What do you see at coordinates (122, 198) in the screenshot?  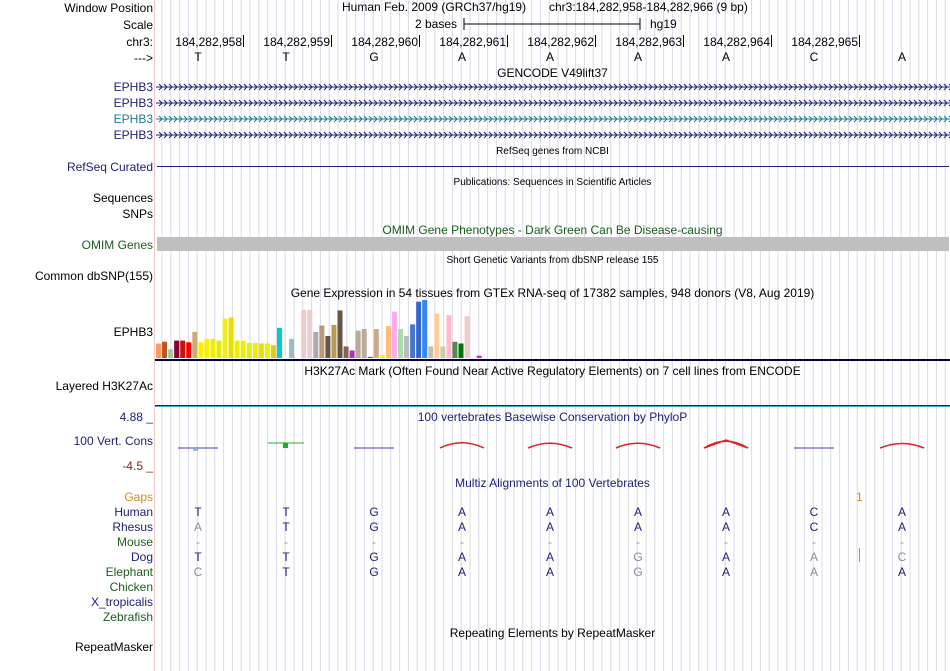 I see `sequences-label: Sequences` at bounding box center [122, 198].